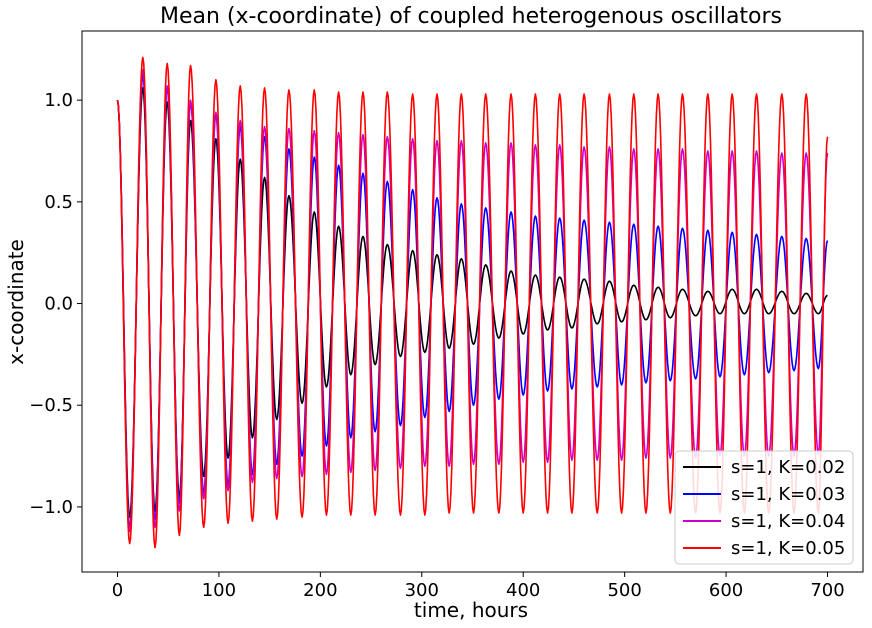  What do you see at coordinates (523, 590) in the screenshot?
I see `x-tick-label: 400` at bounding box center [523, 590].